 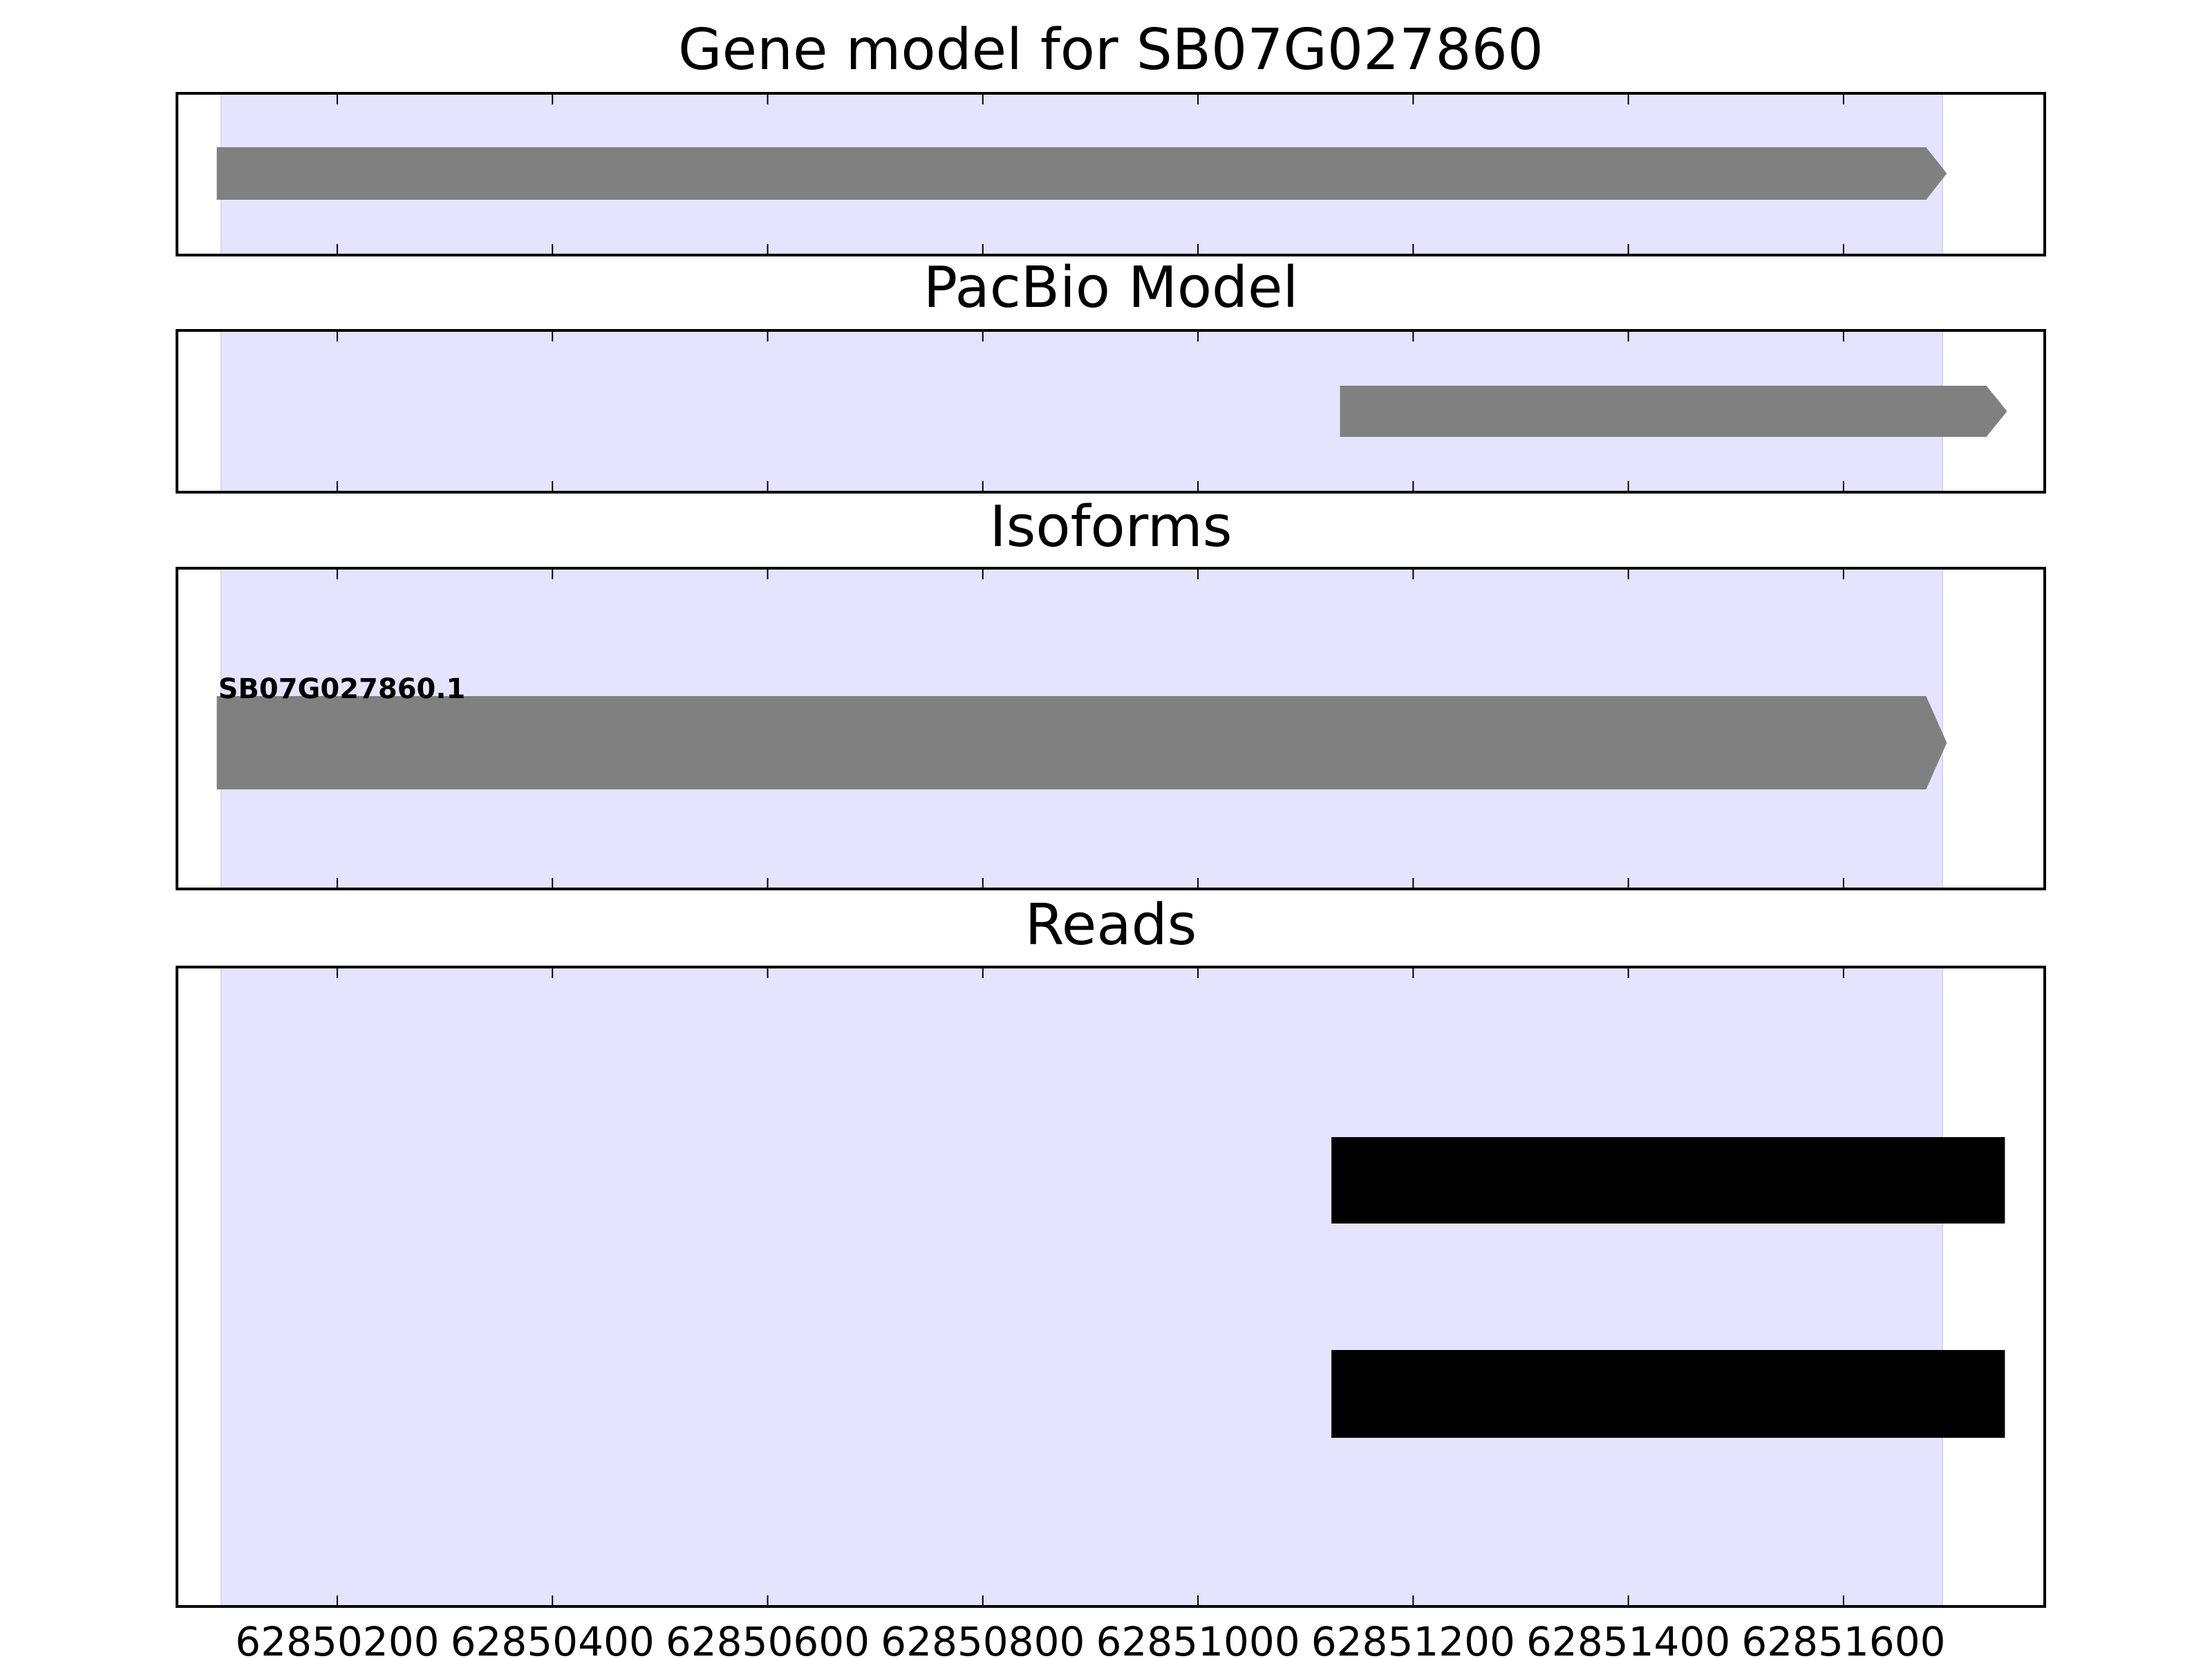 What do you see at coordinates (1111, 50) in the screenshot?
I see `panel-title-gene-model: Gene model for SB07G027860` at bounding box center [1111, 50].